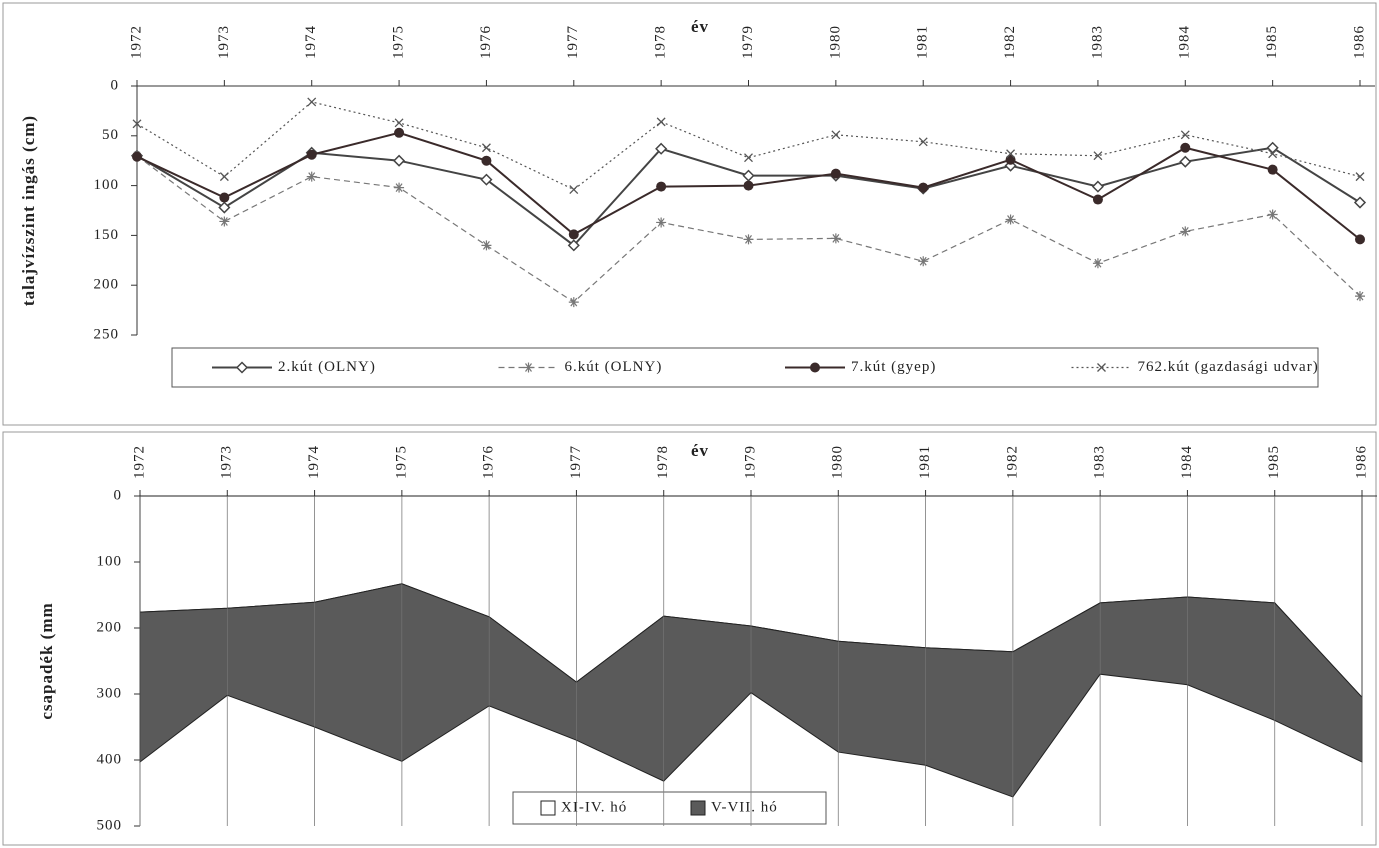 The width and height of the screenshot is (1379, 848). Describe the element at coordinates (1012, 462) in the screenshot. I see `x-tick-label: 1982` at that location.